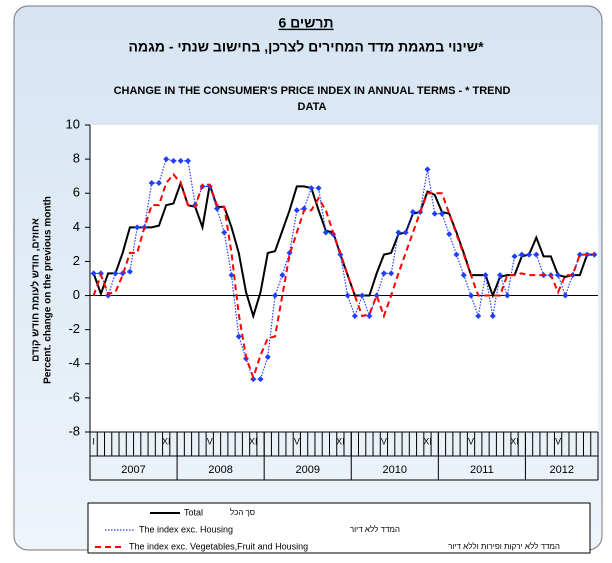 This screenshot has width=612, height=563. What do you see at coordinates (76, 158) in the screenshot?
I see `y-tick-label: 8` at bounding box center [76, 158].